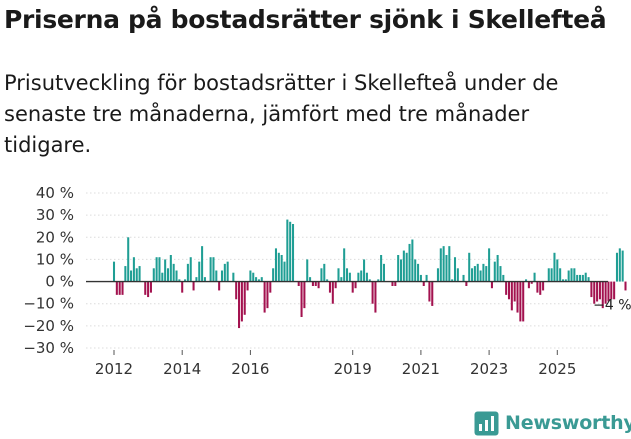 The height and width of the screenshot is (439, 631). What do you see at coordinates (568, 423) in the screenshot?
I see `brand-name: Newsworthy` at bounding box center [568, 423].